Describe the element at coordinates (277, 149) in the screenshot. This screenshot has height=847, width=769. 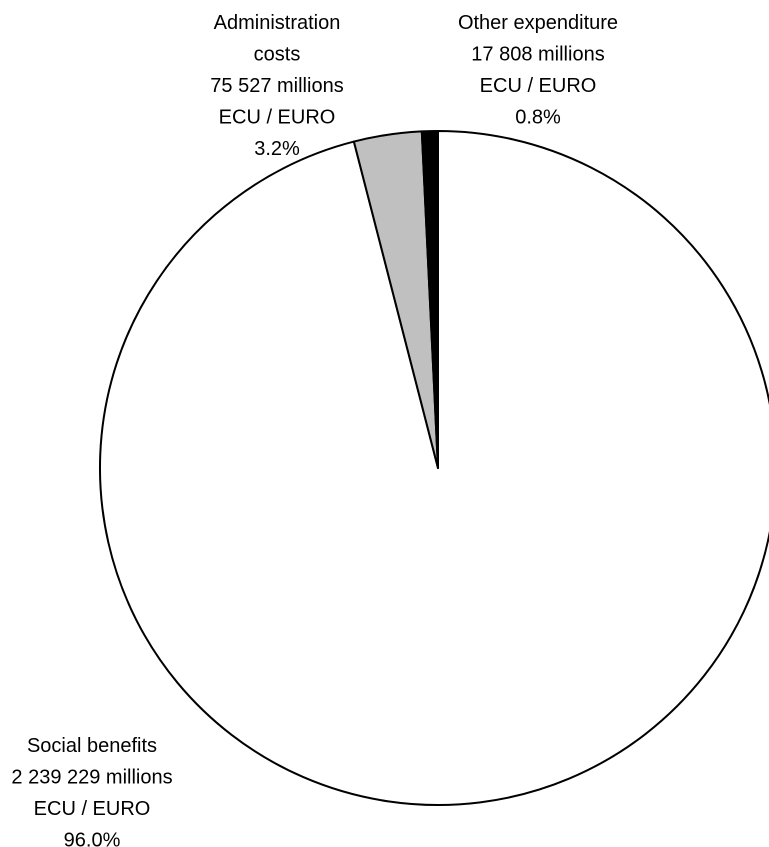
I see `label-percent: 3.2%` at that location.